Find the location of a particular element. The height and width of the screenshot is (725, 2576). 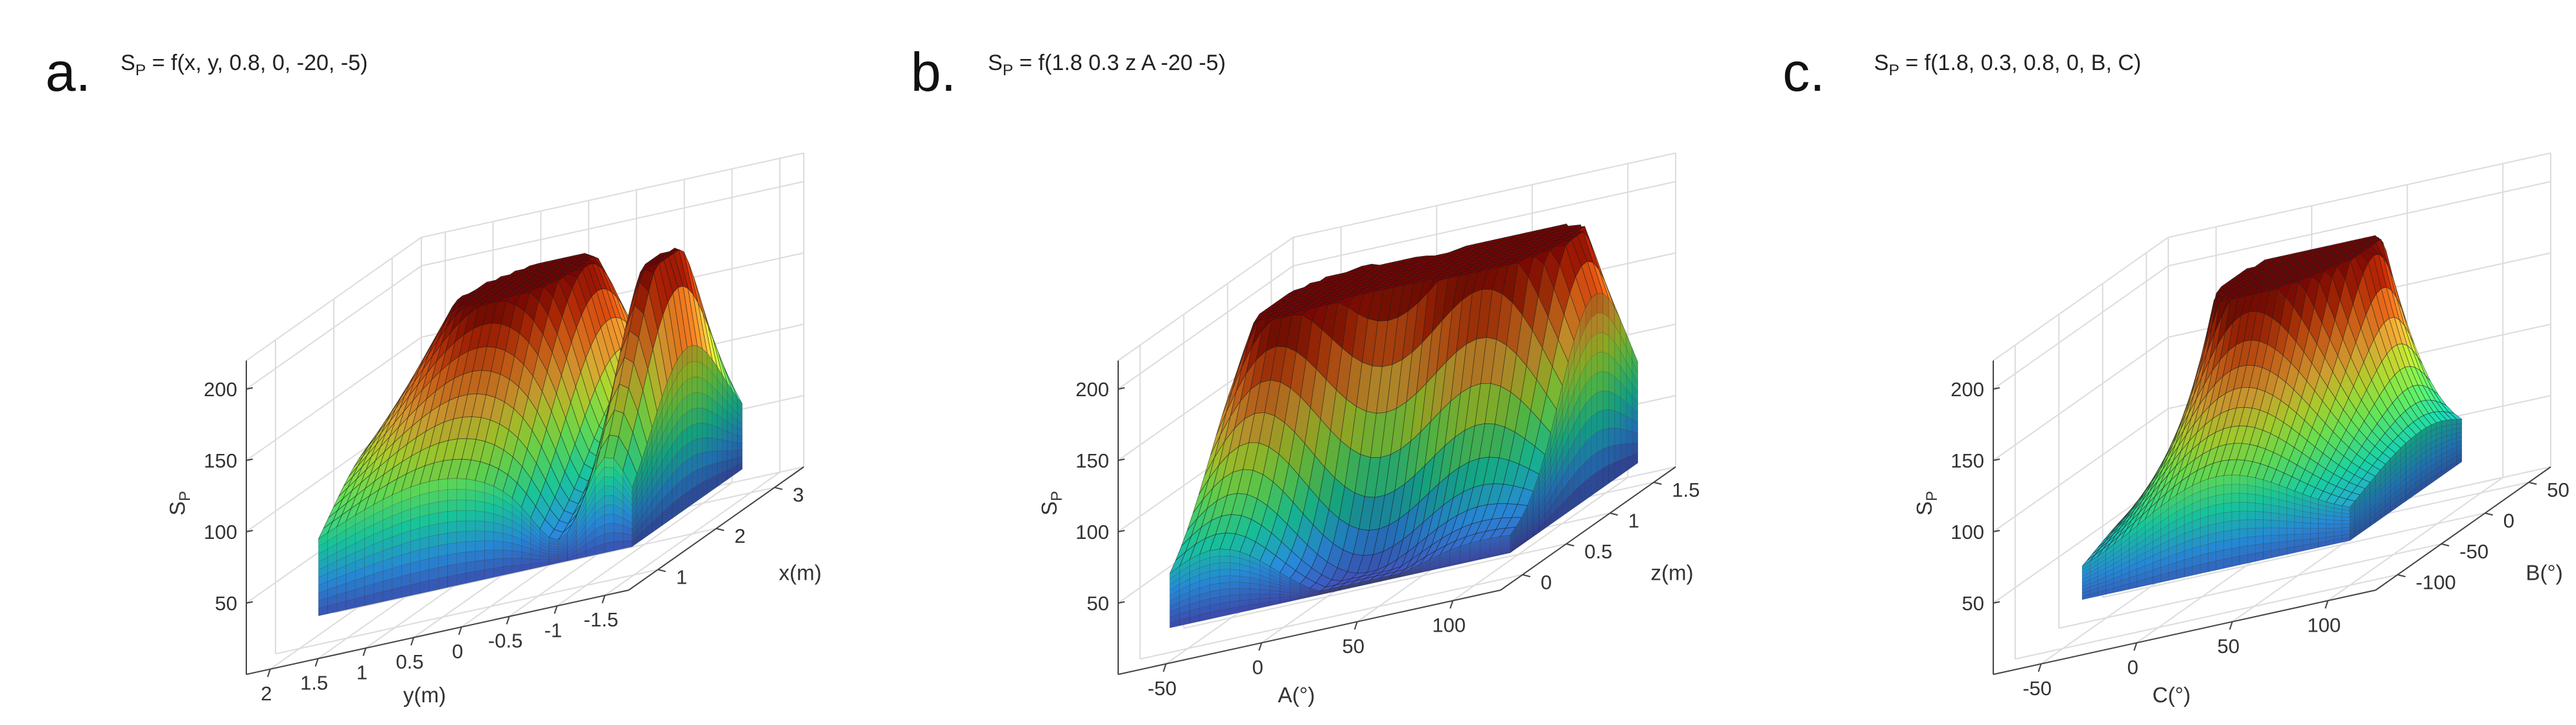

panel-title: SP = f(1.8, 0.3, 0.8, 0, B, C) is located at coordinates (2007, 65).